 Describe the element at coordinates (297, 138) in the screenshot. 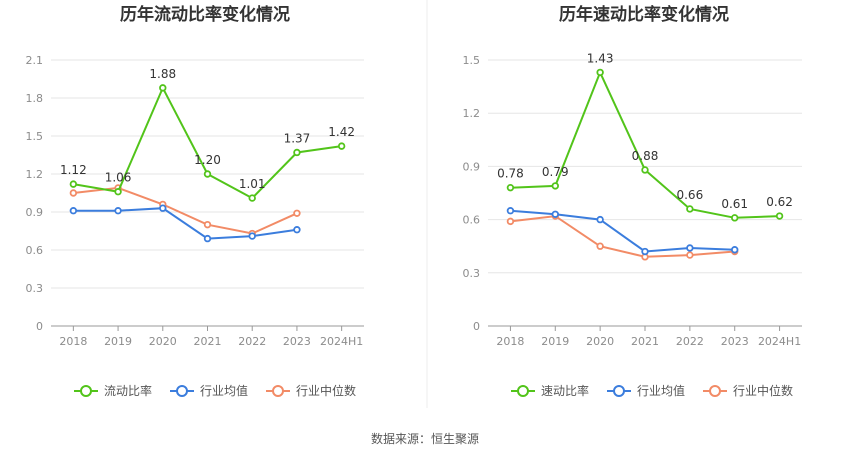

I see `data-label: 1.37` at that location.